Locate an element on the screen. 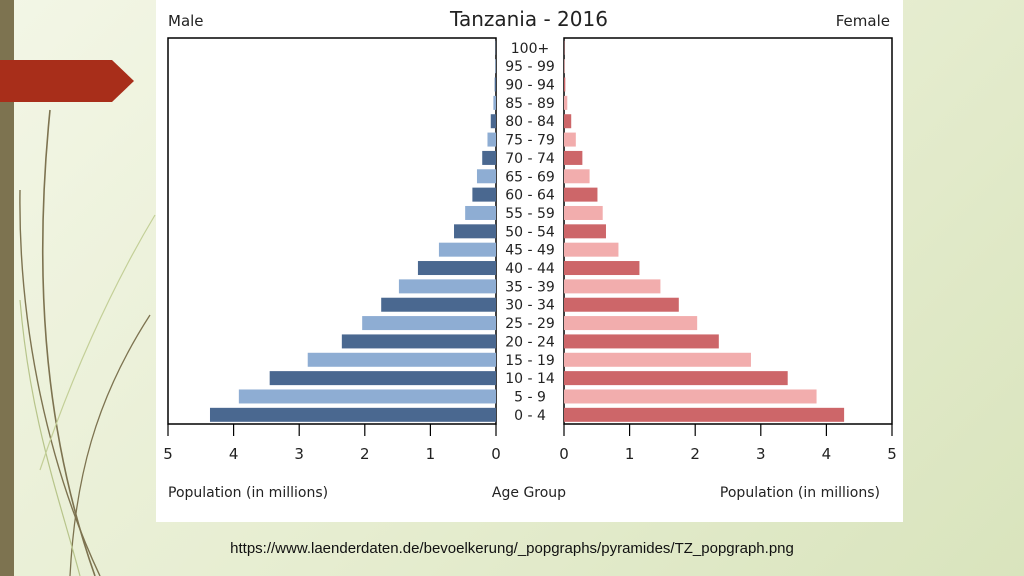  female-side-label: Female is located at coordinates (863, 21).